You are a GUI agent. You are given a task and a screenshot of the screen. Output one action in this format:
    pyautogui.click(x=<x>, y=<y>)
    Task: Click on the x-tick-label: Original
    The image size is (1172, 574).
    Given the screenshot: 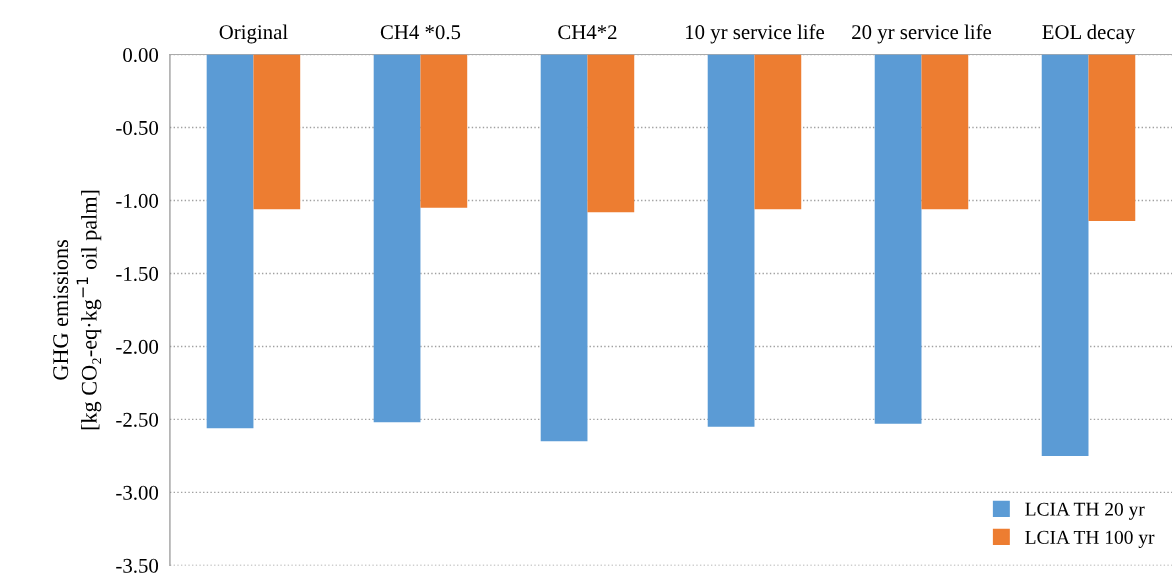 What is the action you would take?
    pyautogui.click(x=253, y=34)
    